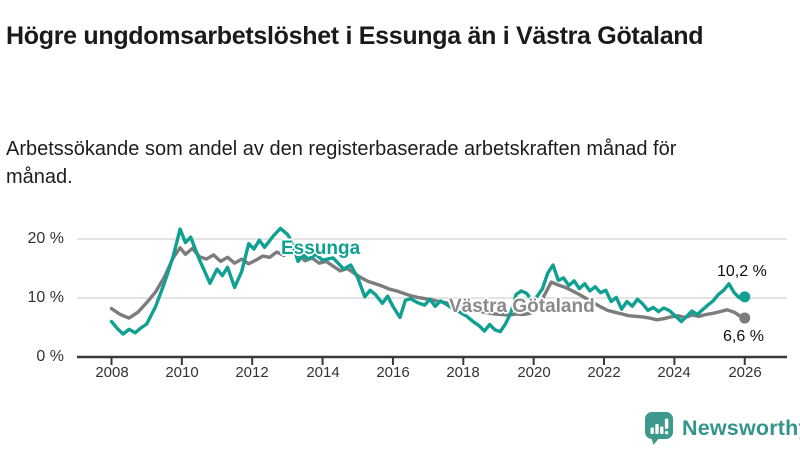 The height and width of the screenshot is (450, 800). What do you see at coordinates (659, 428) in the screenshot?
I see `bar-chart-speech-bubble-icon` at bounding box center [659, 428].